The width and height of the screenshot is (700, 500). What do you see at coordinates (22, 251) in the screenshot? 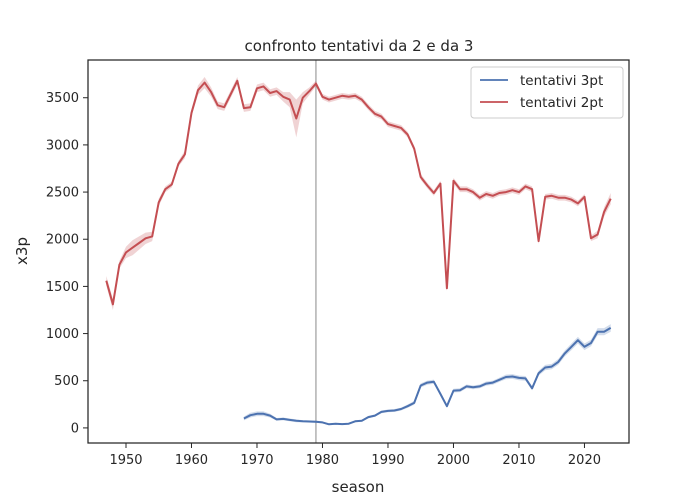
I see `y-axis-title: x3p` at bounding box center [22, 251].